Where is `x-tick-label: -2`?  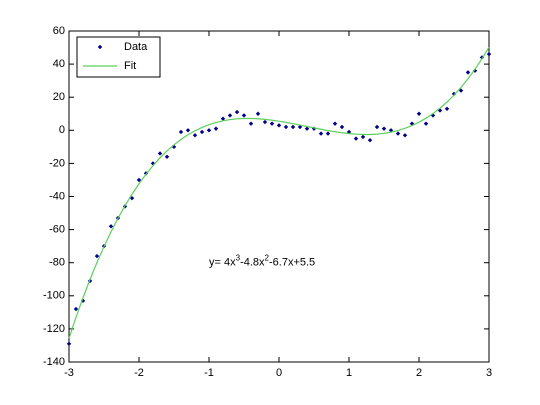
x-tick-label: -2 is located at coordinates (139, 373).